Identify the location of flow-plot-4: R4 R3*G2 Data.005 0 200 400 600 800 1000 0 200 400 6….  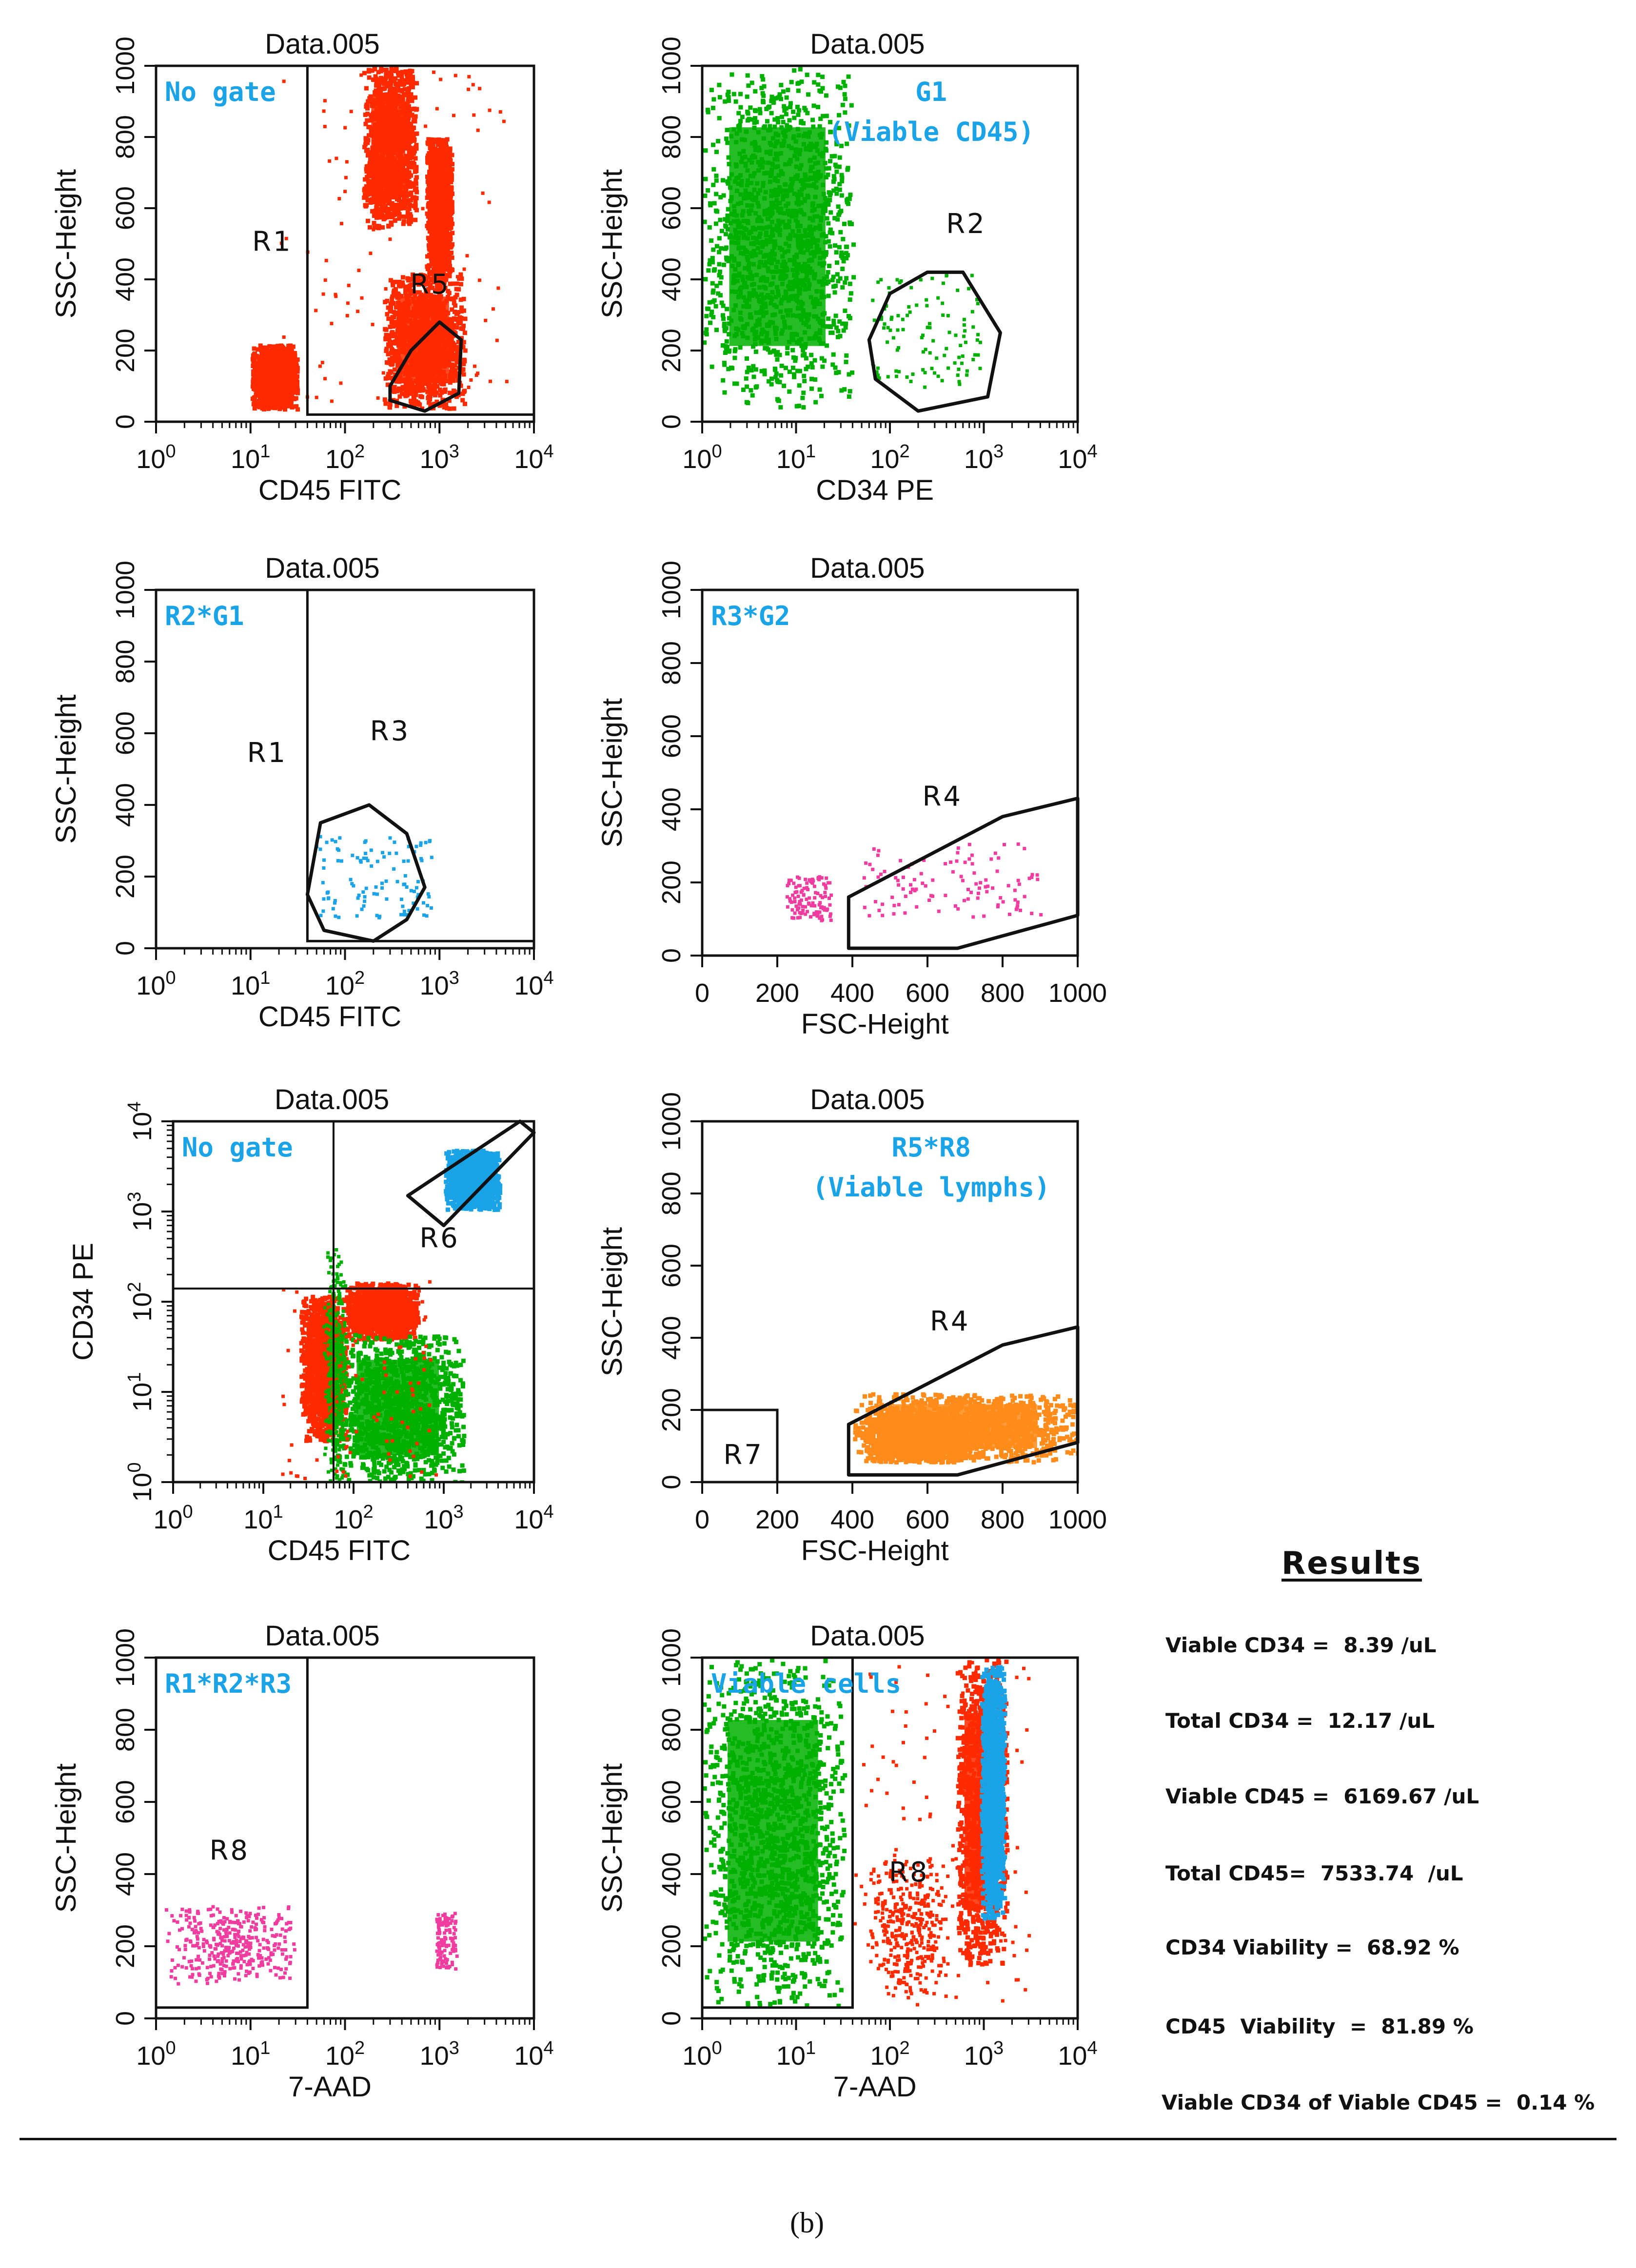
(851, 796).